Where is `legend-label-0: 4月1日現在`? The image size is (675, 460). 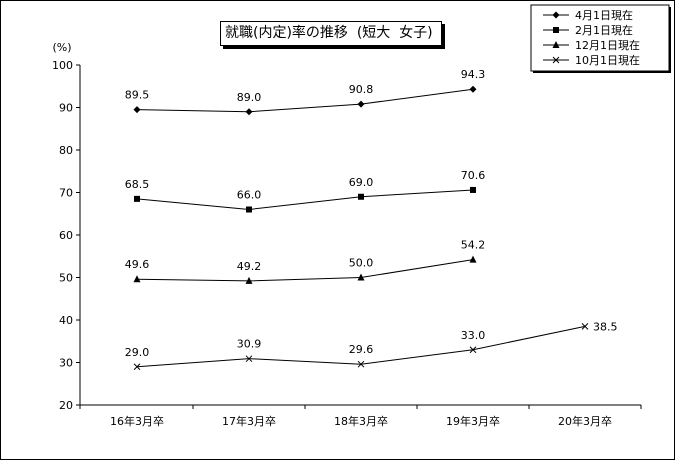
legend-label-0: 4月1日現在 is located at coordinates (604, 15).